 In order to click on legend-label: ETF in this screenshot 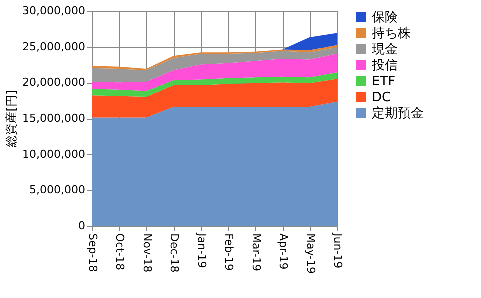, I will do `click(384, 82)`.